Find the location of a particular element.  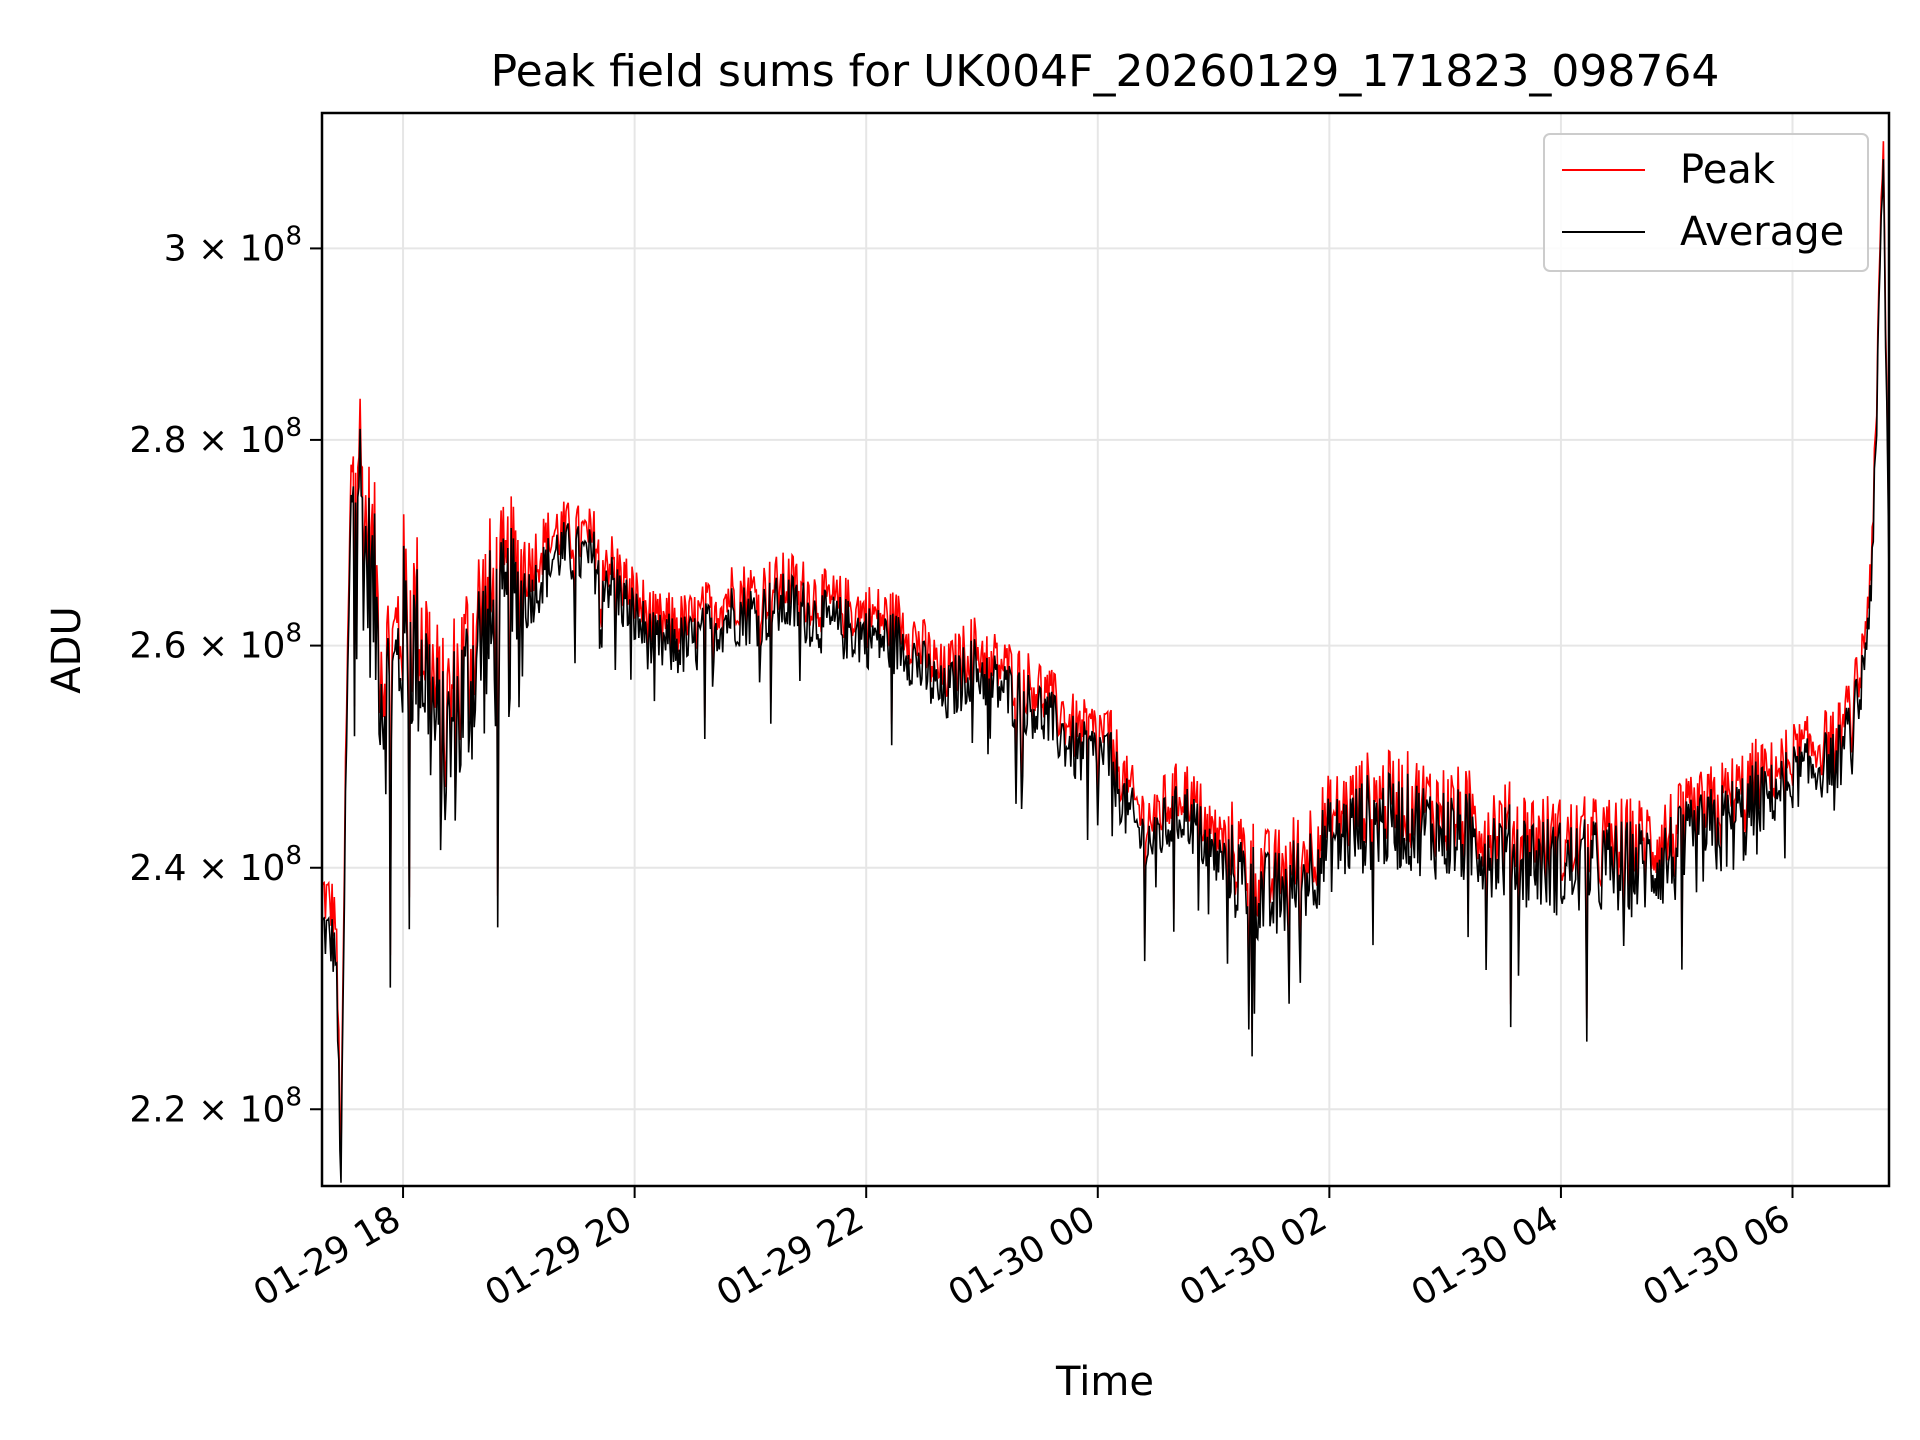

x-tick-label: 01-30 06 is located at coordinates (1716, 1256).